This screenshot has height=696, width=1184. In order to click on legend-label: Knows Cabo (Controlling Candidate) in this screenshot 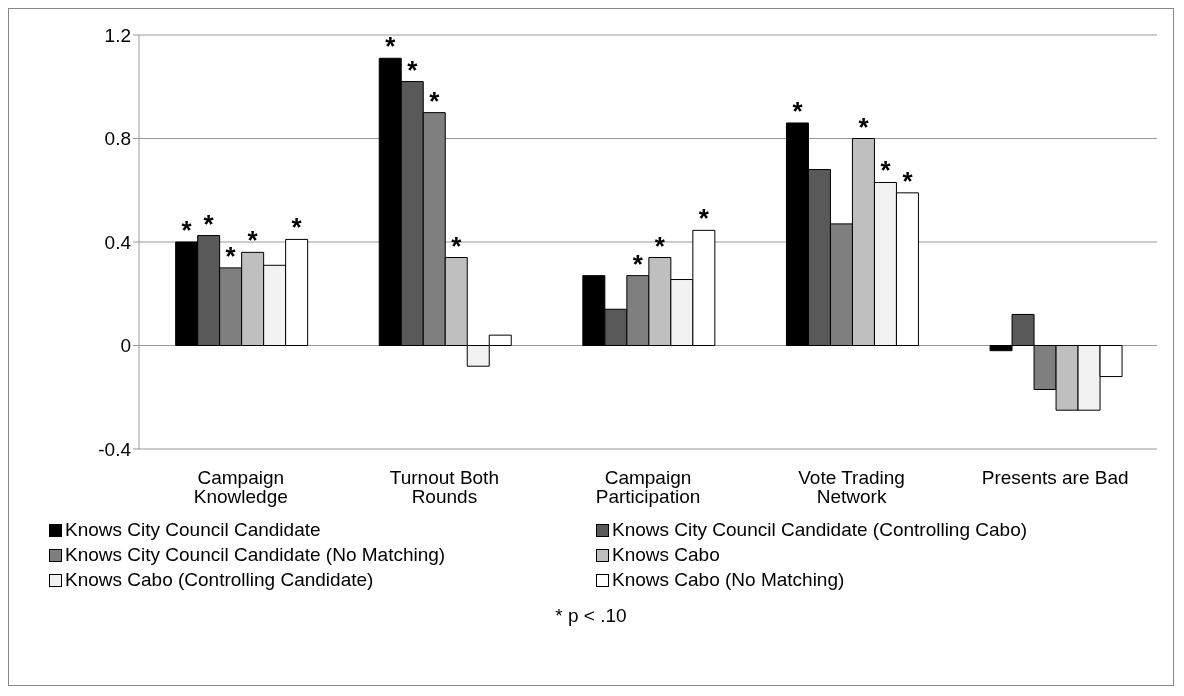, I will do `click(219, 580)`.